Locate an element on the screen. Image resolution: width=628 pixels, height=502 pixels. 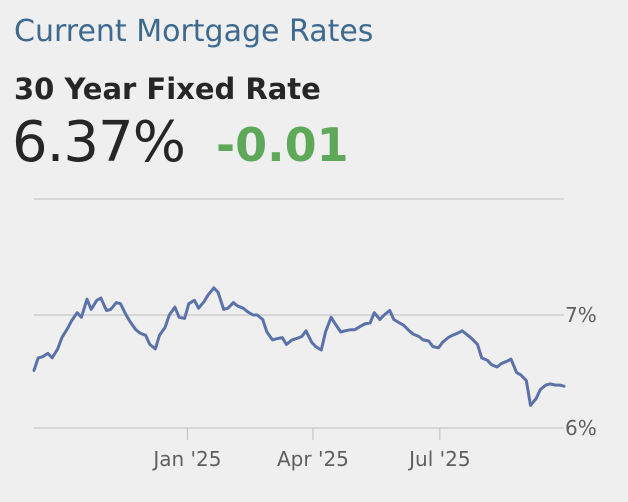
y-tick-label: 7% is located at coordinates (581, 315).